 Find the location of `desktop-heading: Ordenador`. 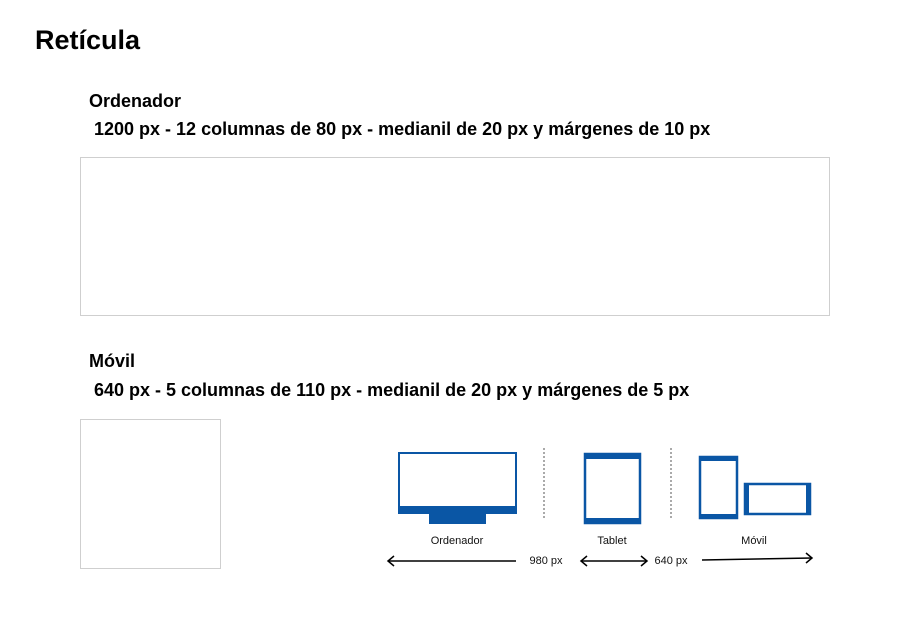

desktop-heading: Ordenador is located at coordinates (135, 101).